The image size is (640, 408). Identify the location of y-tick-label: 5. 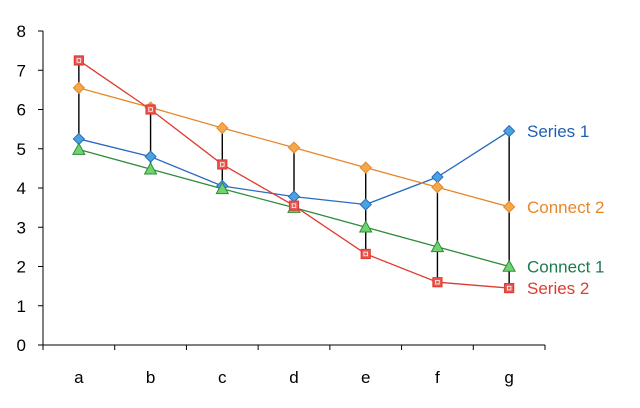
(21, 149).